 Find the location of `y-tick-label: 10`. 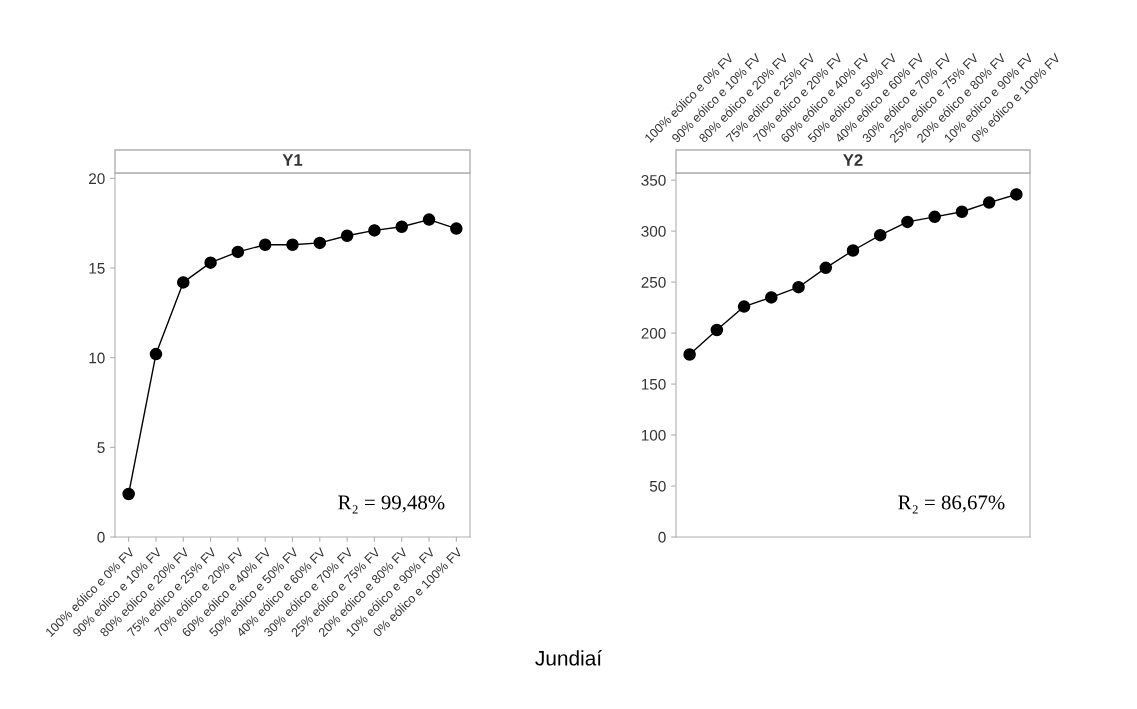

y-tick-label: 10 is located at coordinates (97, 358).